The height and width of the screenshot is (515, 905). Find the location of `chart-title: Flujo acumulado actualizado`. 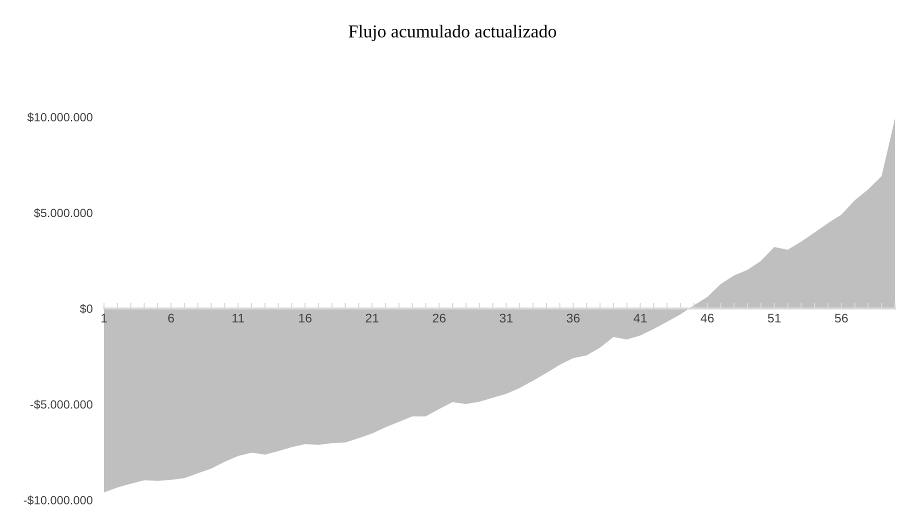

chart-title: Flujo acumulado actualizado is located at coordinates (452, 33).